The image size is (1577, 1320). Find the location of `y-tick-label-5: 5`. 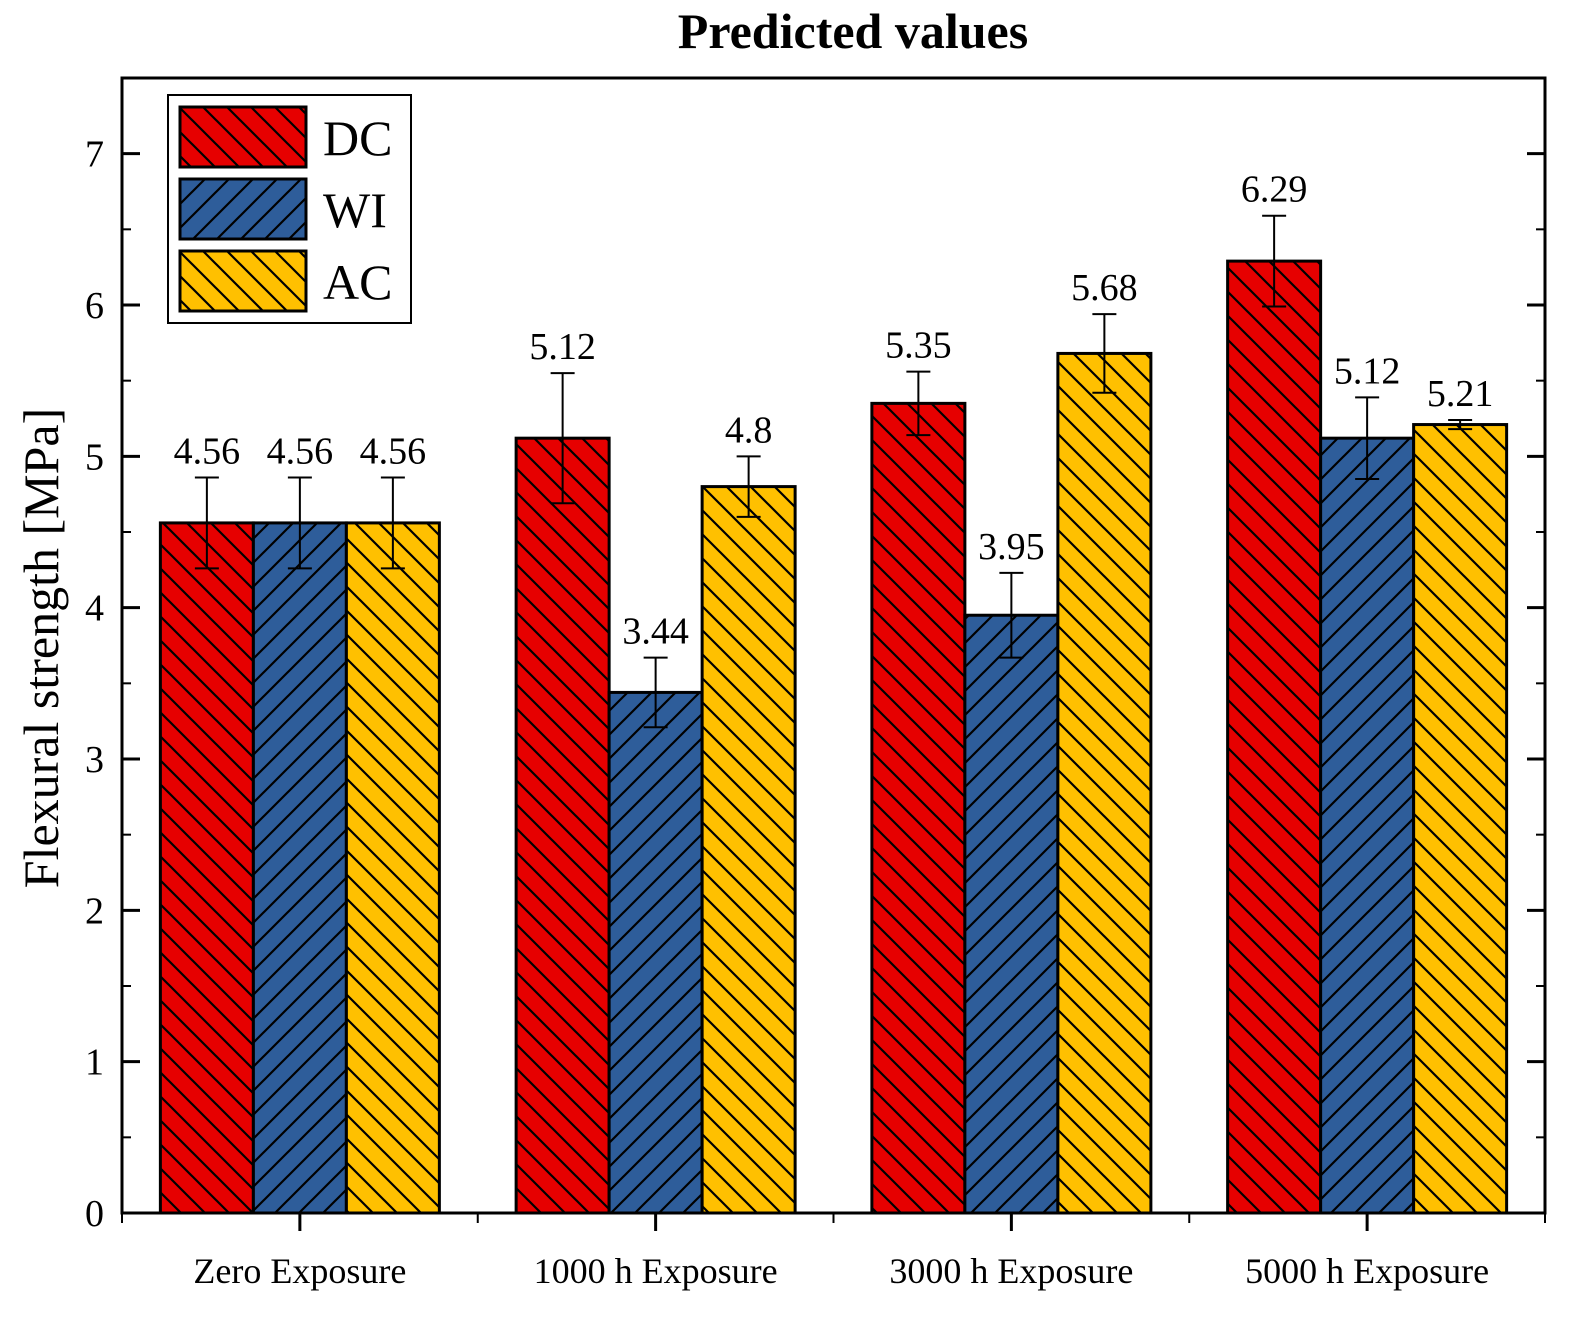

y-tick-label-5: 5 is located at coordinates (94, 457).